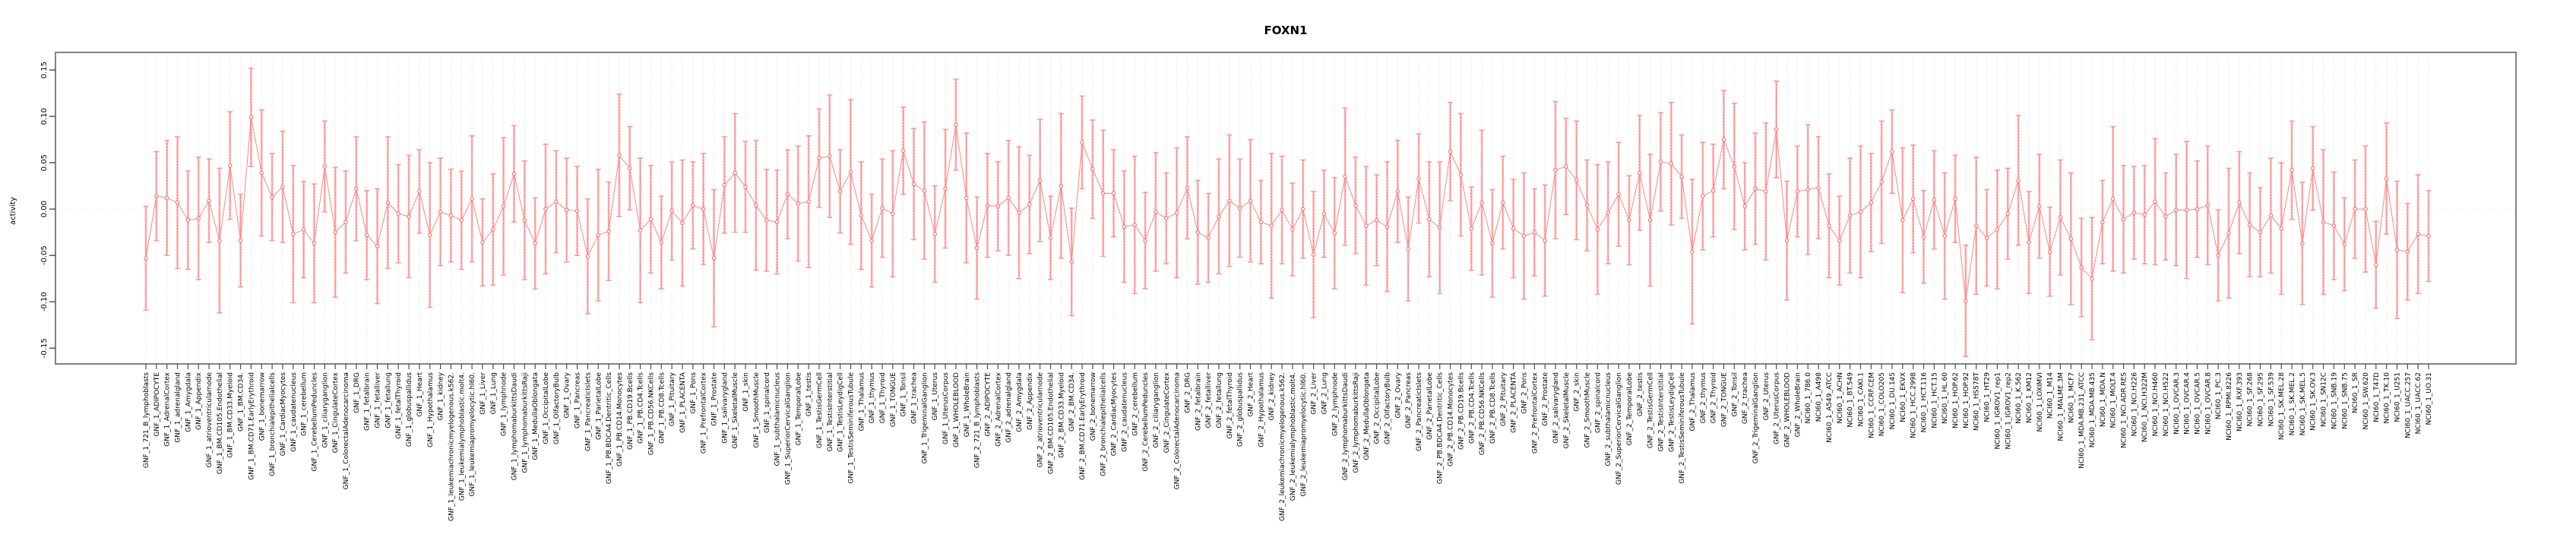 This screenshot has height=547, width=2576. Describe the element at coordinates (904, 394) in the screenshot. I see `x-tick-label: GNF_1_Tonsil` at that location.